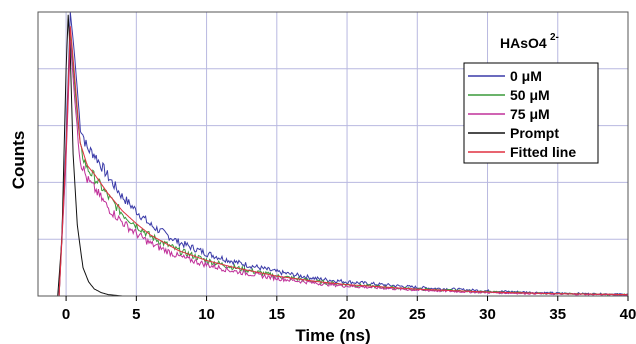 The image size is (636, 344). I want to click on legend-label-75-m: 75 μM, so click(530, 114).